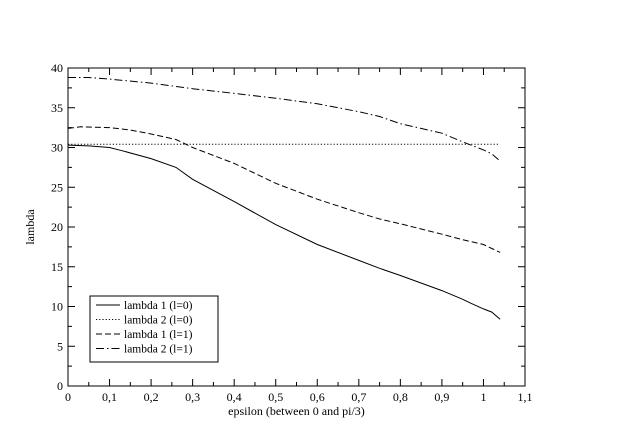 The height and width of the screenshot is (443, 627). Describe the element at coordinates (358, 397) in the screenshot. I see `x-tick-label: 0,7` at that location.